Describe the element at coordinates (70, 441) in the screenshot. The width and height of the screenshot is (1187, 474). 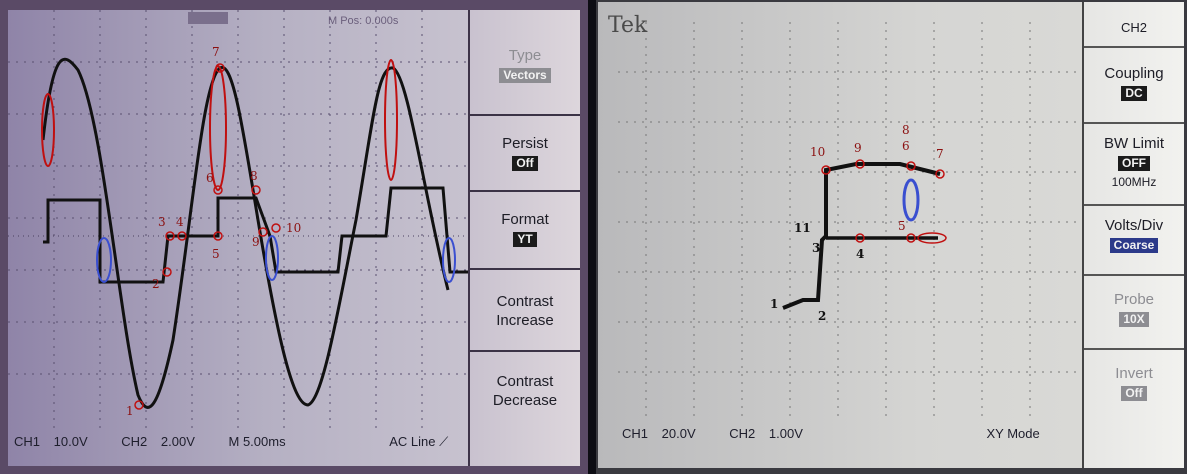
I see `ch1-scale: 10.0V` at that location.